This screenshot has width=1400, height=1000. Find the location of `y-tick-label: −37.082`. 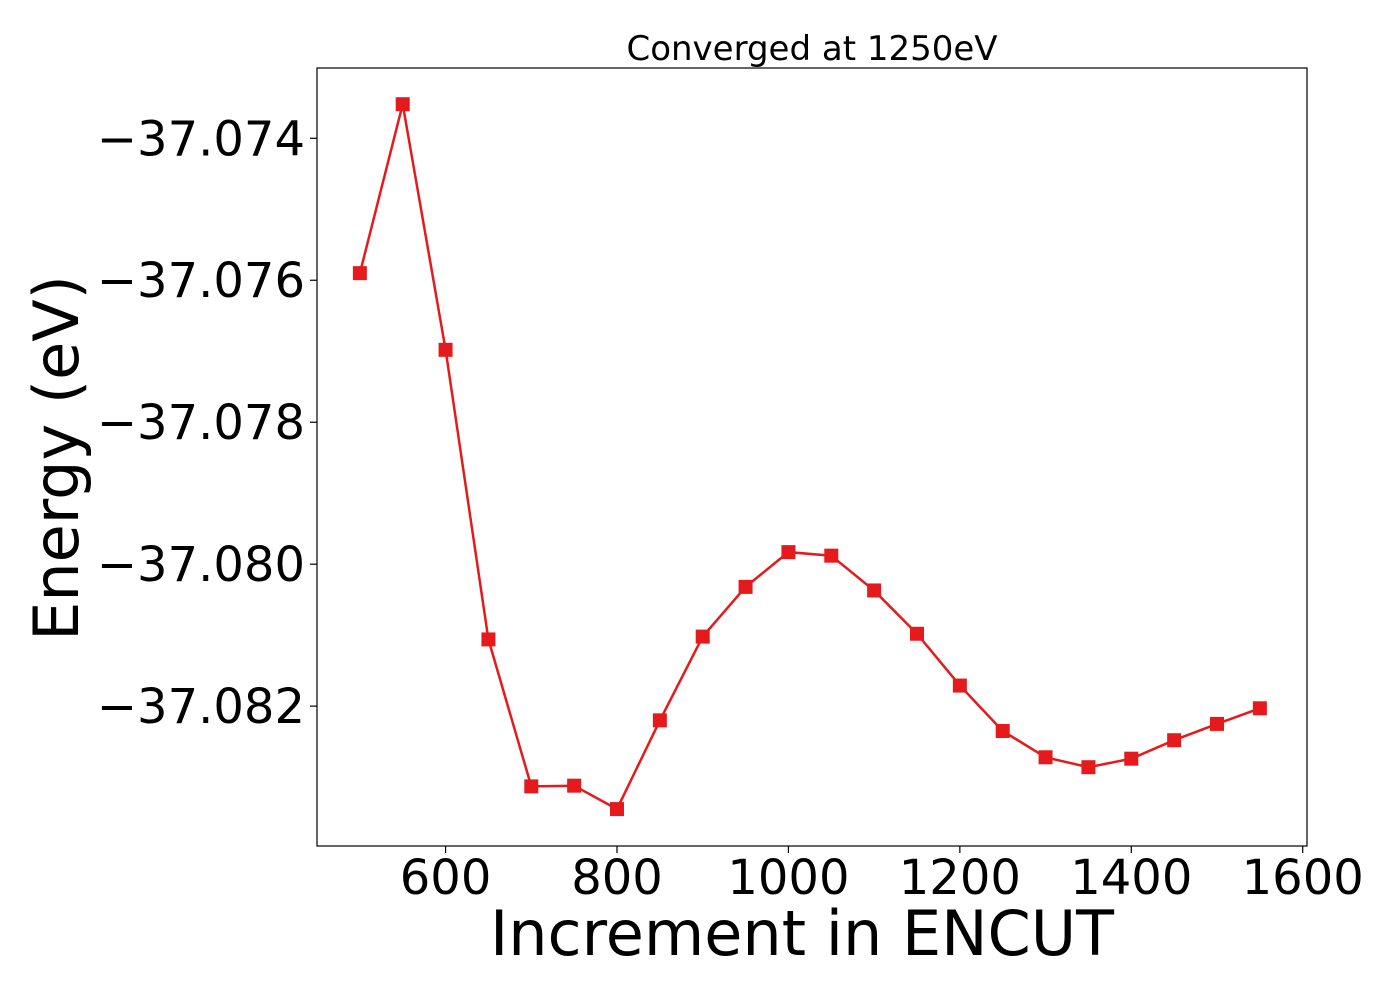

y-tick-label: −37.082 is located at coordinates (201, 707).